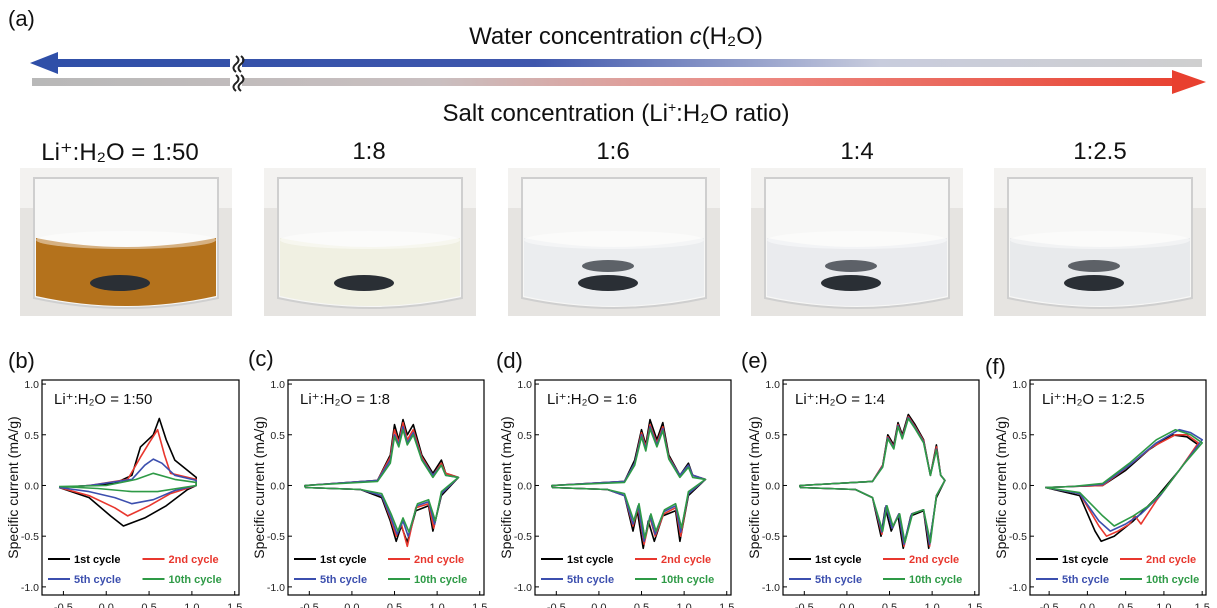 Image resolution: width=1217 pixels, height=608 pixels. Describe the element at coordinates (509, 360) in the screenshot. I see `panel-label: (d)` at that location.